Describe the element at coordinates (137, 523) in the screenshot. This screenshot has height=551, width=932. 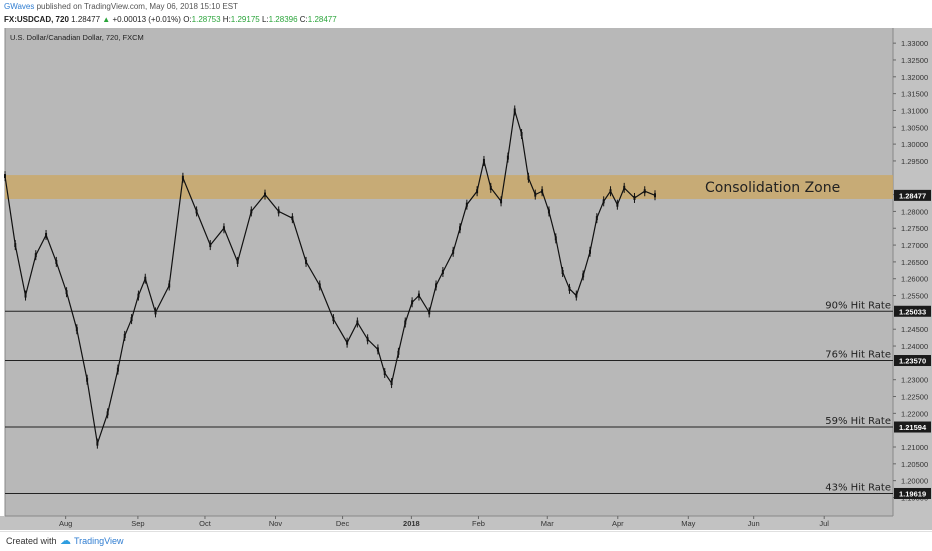
I see `x-tick-label: Sep` at that location.